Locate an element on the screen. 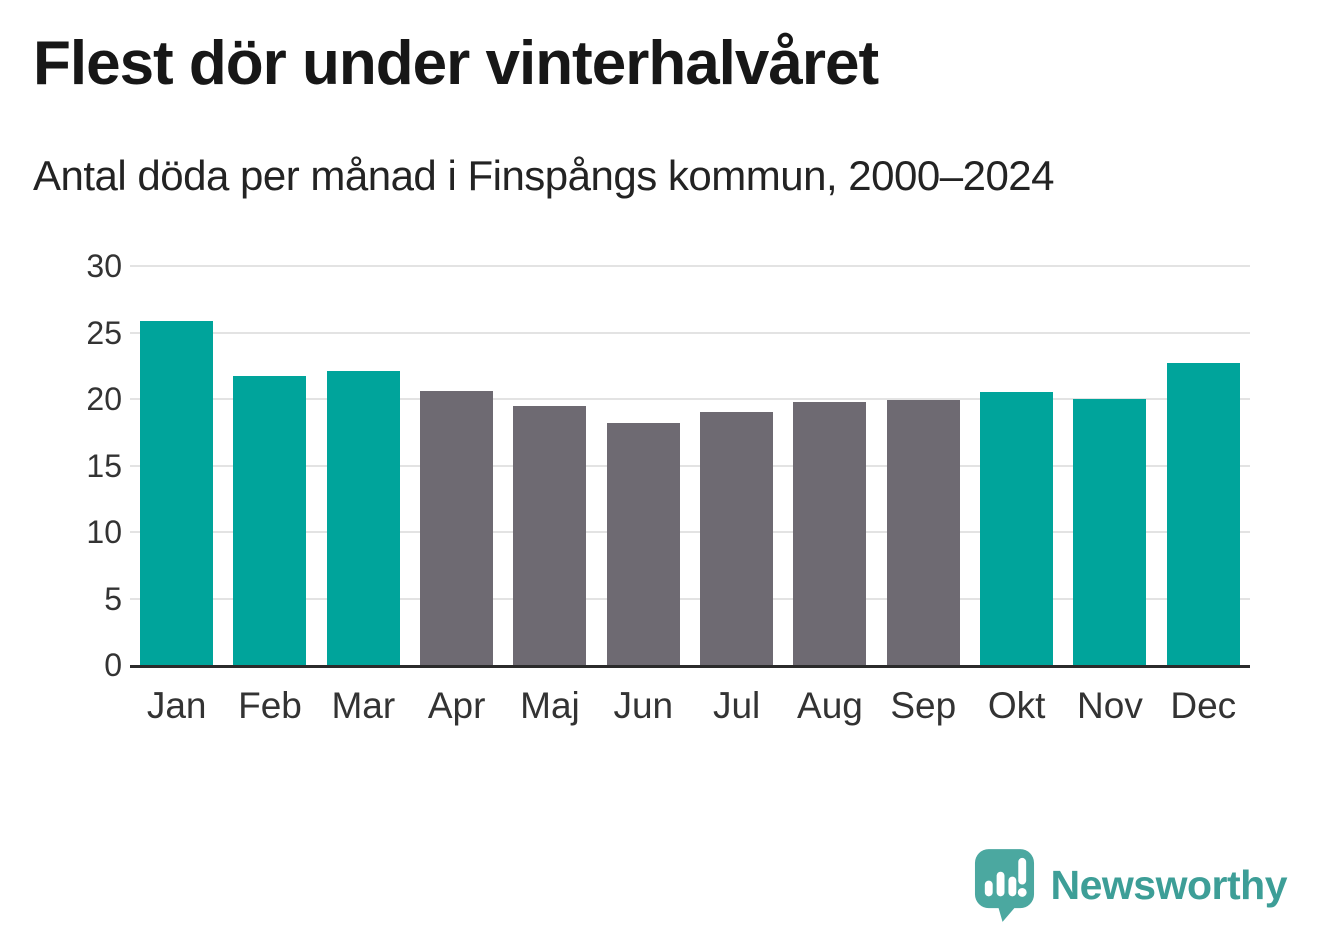 Image resolution: width=1322 pixels, height=939 pixels. bar-Jun is located at coordinates (643, 543).